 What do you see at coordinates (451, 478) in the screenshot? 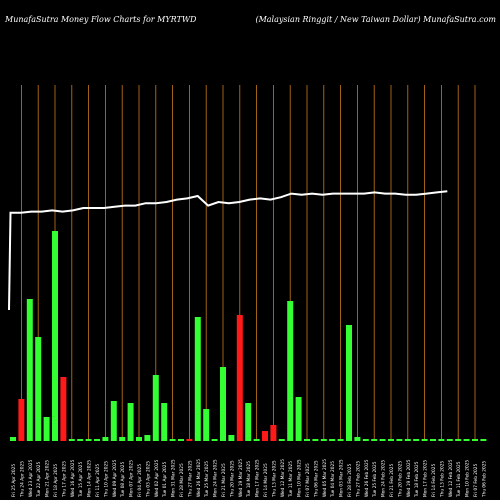
I see `x-tick-label: Wed 12 Feb 2025` at bounding box center [451, 478].